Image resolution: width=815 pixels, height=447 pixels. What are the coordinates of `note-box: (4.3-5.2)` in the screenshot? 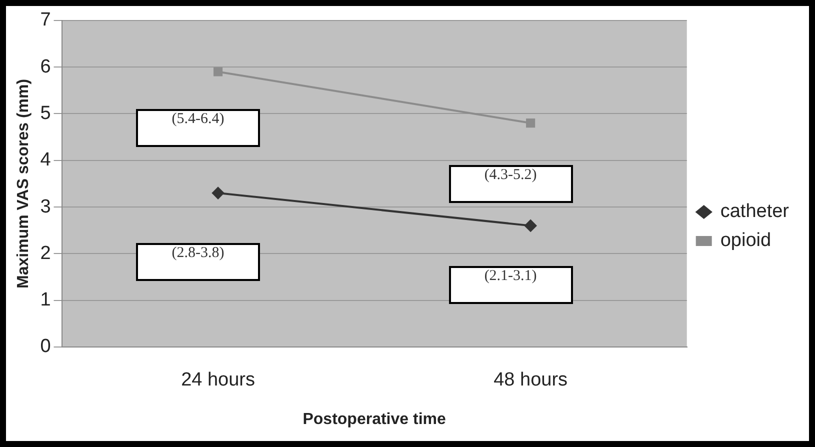 It's located at (510, 183).